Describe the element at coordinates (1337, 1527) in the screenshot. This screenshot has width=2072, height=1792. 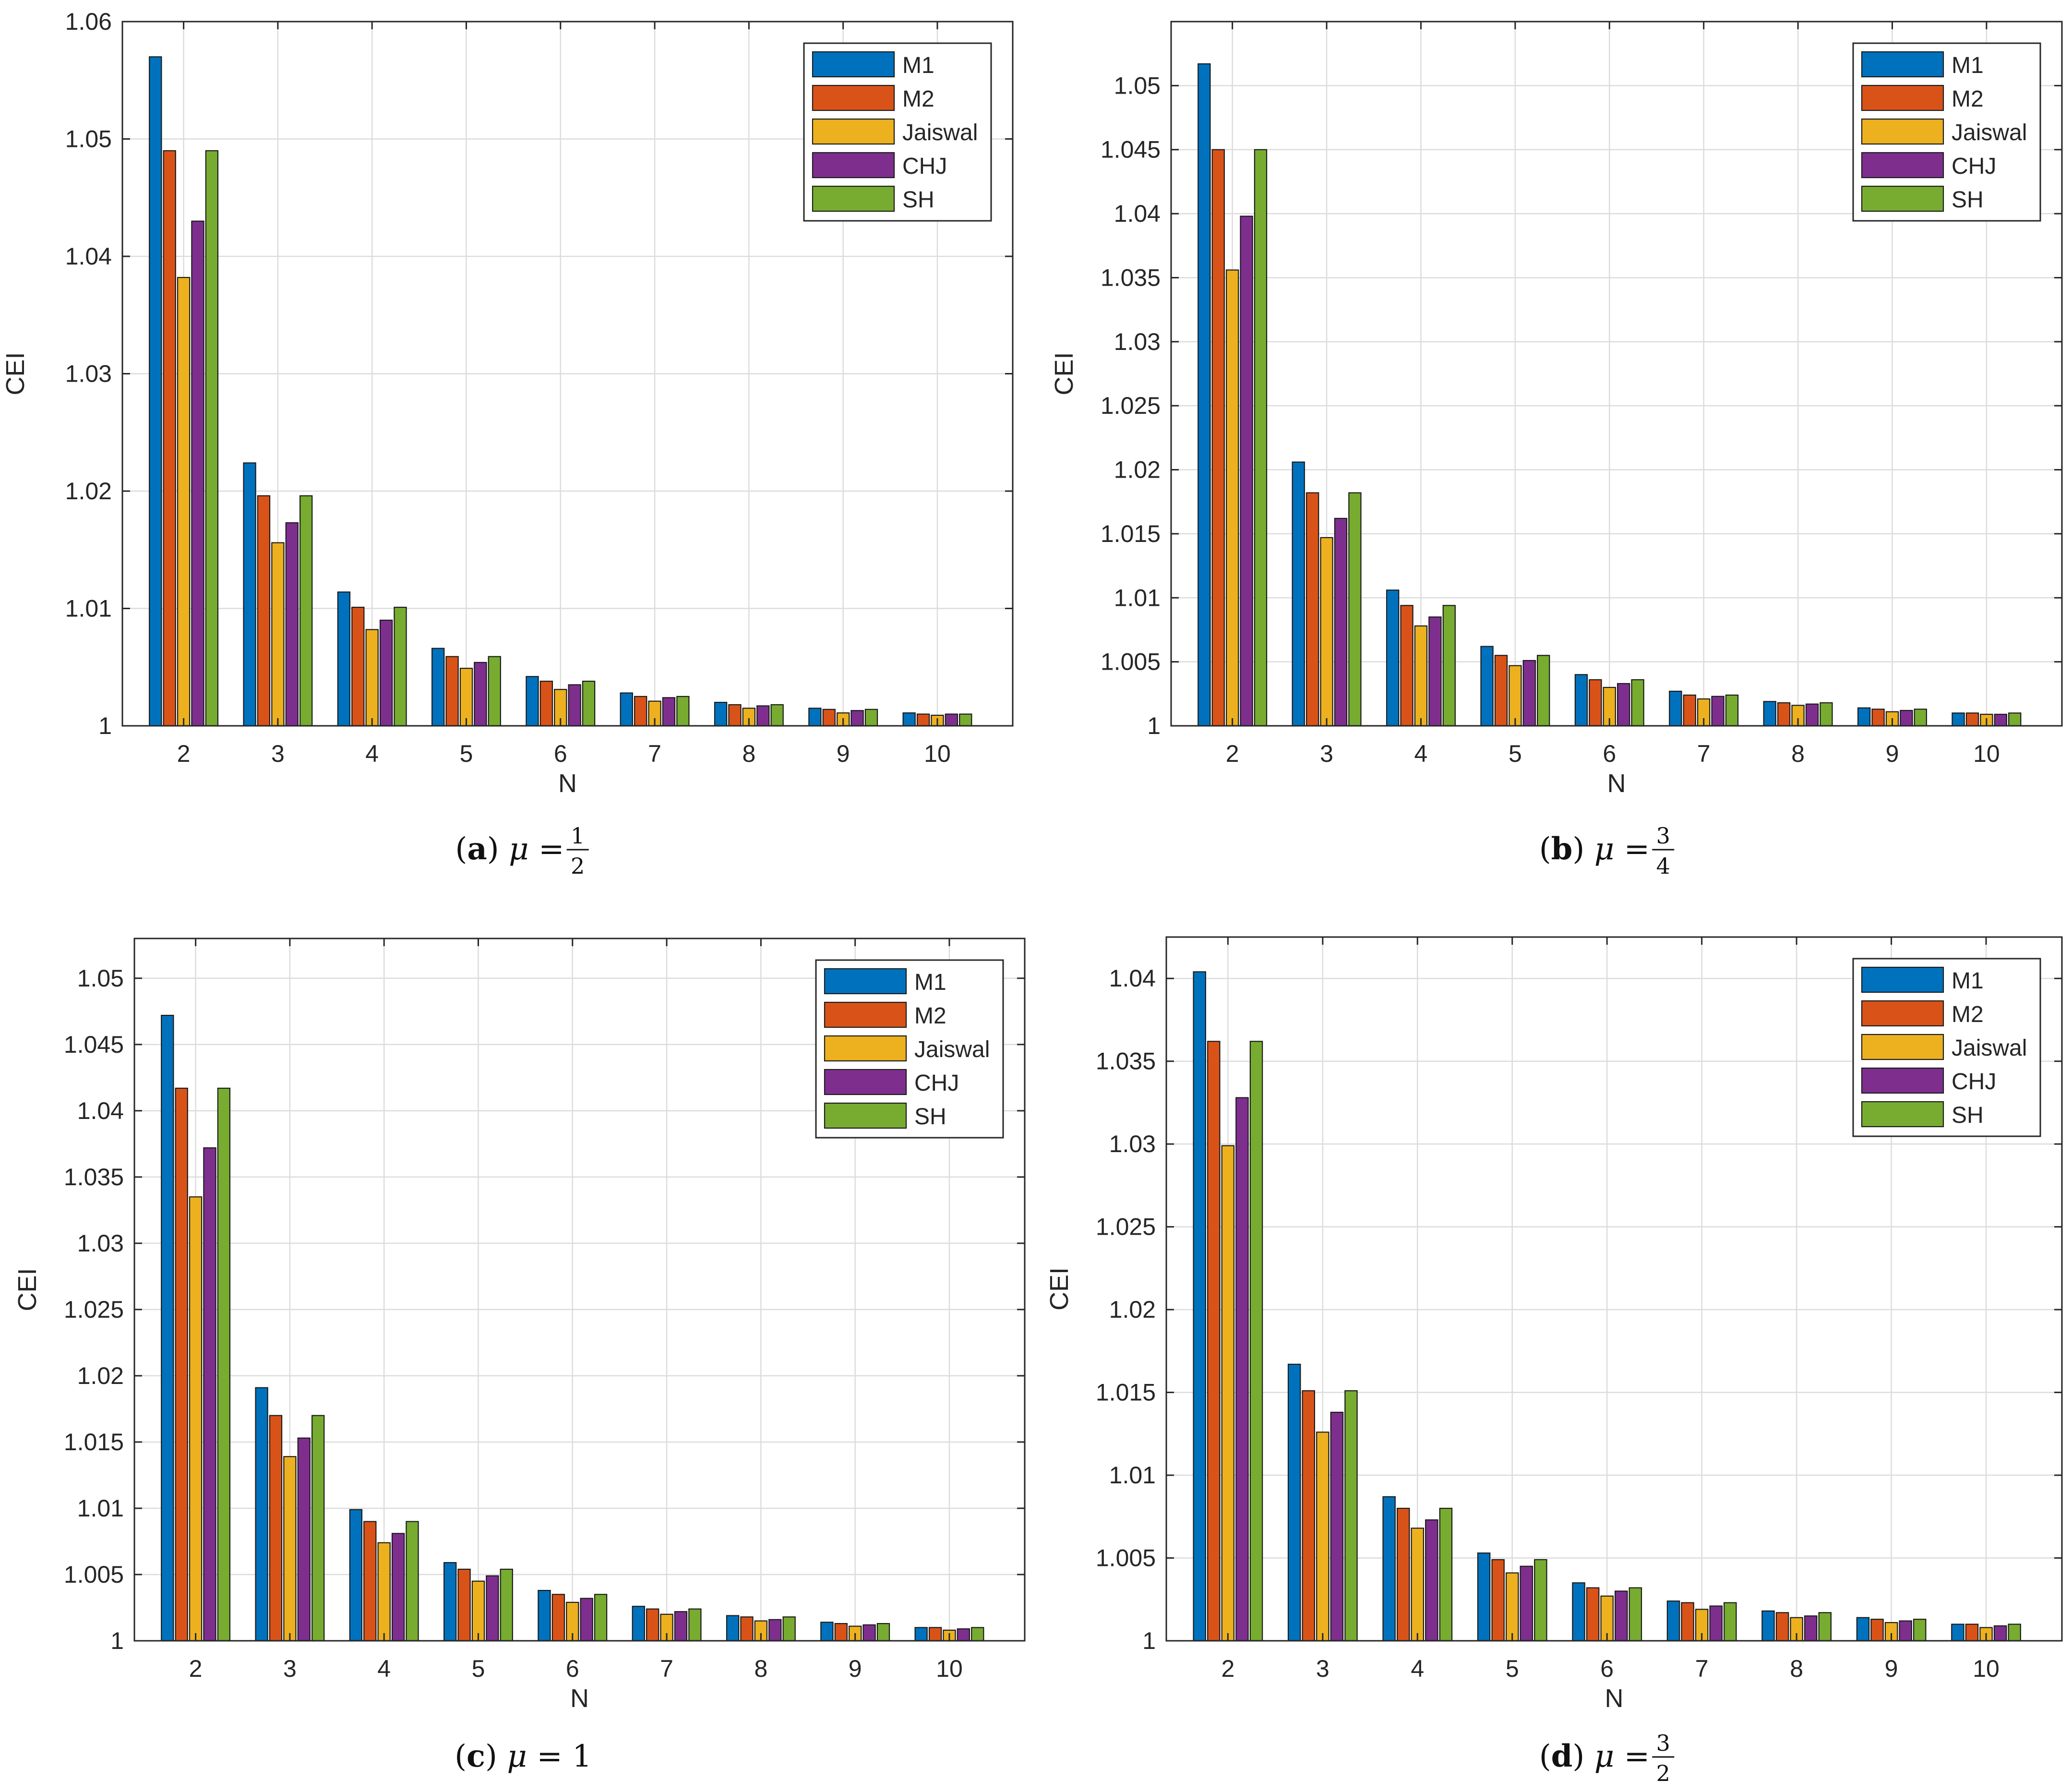
I see `bar-chj-n3` at that location.